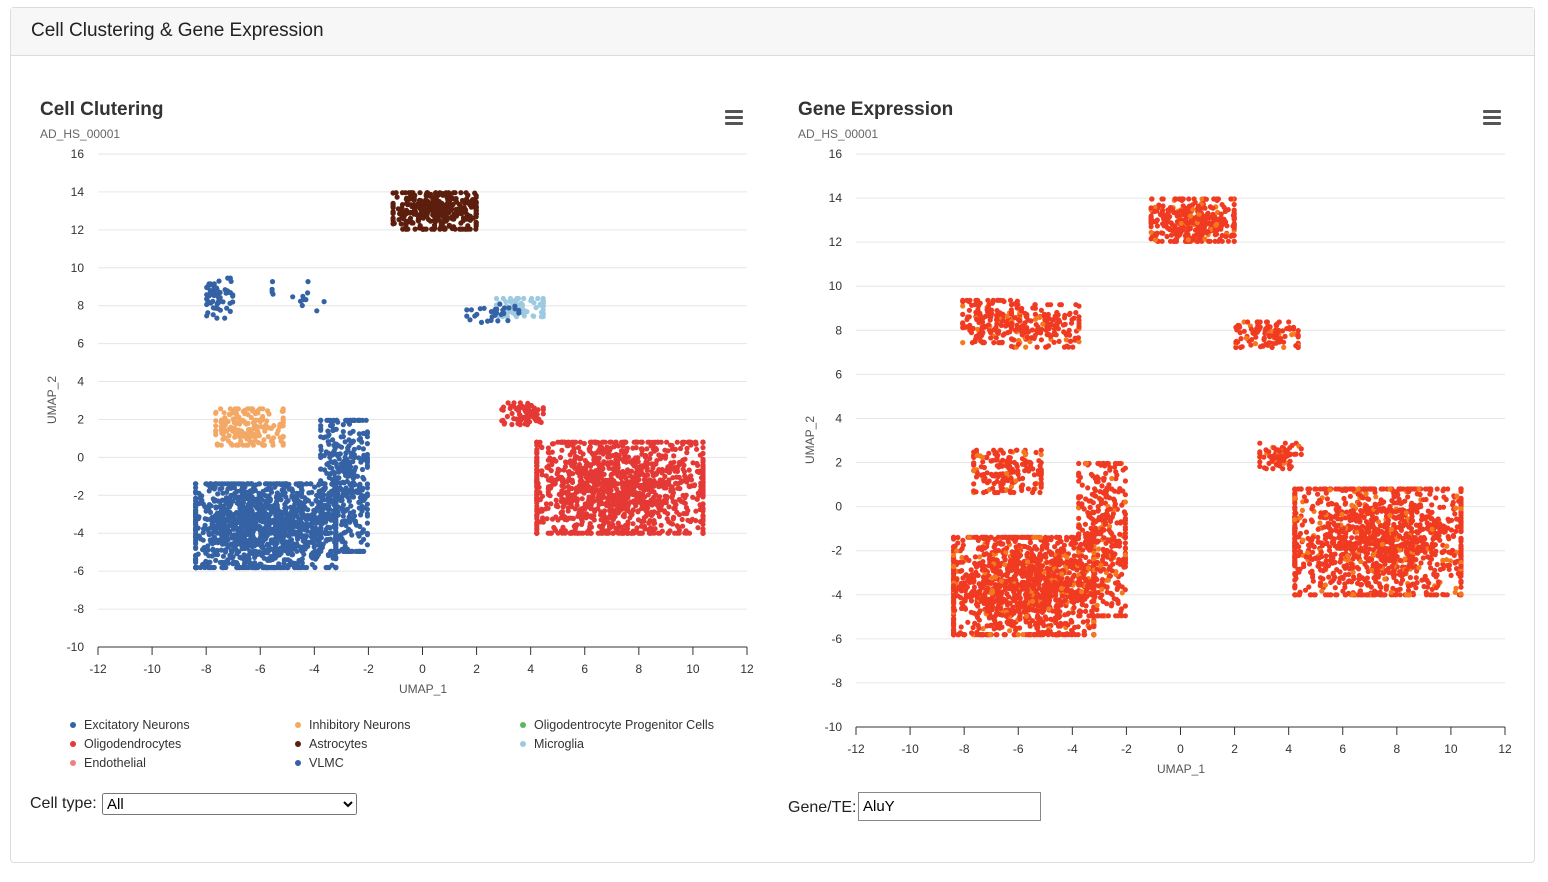  I want to click on cluster-chart-menu-button, so click(734, 118).